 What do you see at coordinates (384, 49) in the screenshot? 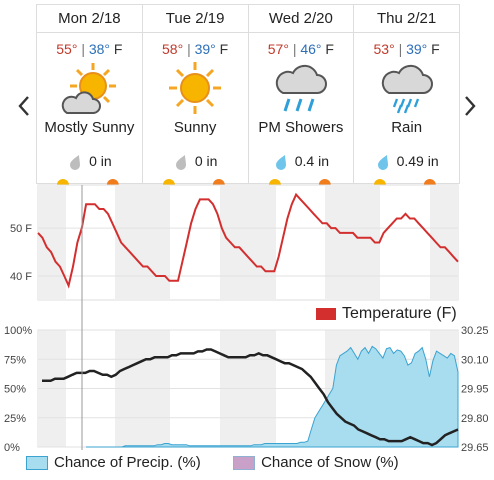
I see `high-temp: 53°` at bounding box center [384, 49].